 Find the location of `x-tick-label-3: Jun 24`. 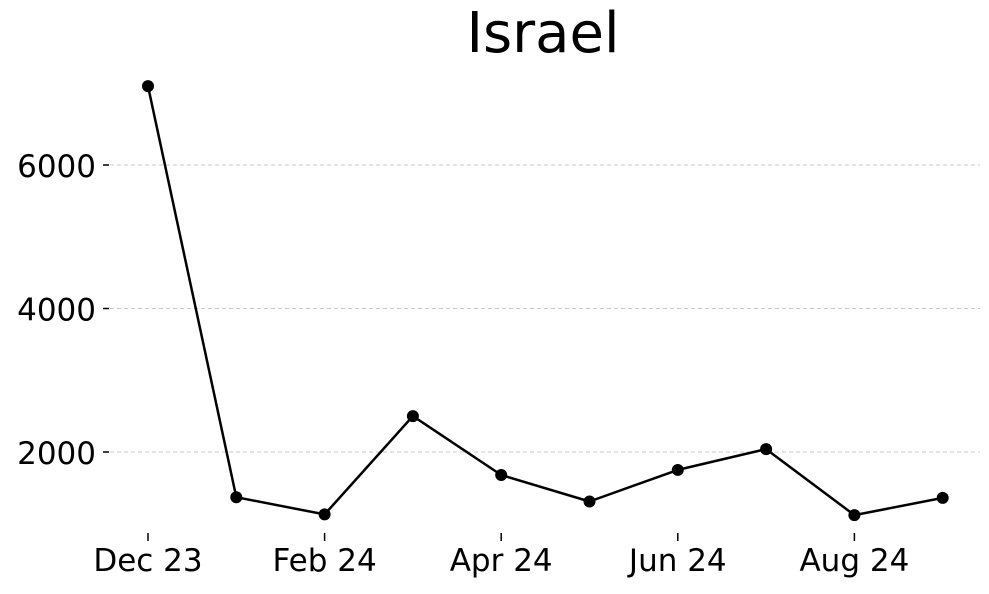

x-tick-label-3: Jun 24 is located at coordinates (677, 561).